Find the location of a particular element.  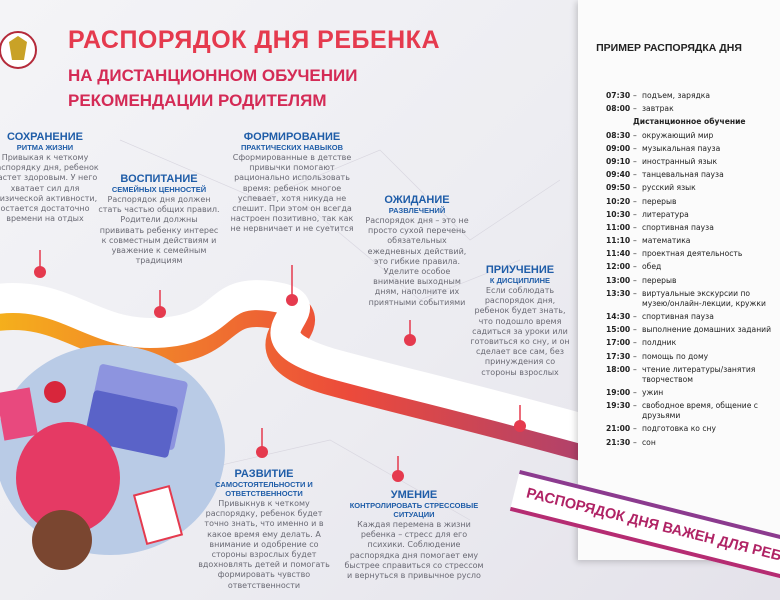

schedule-activity: полдник is located at coordinates (659, 343).